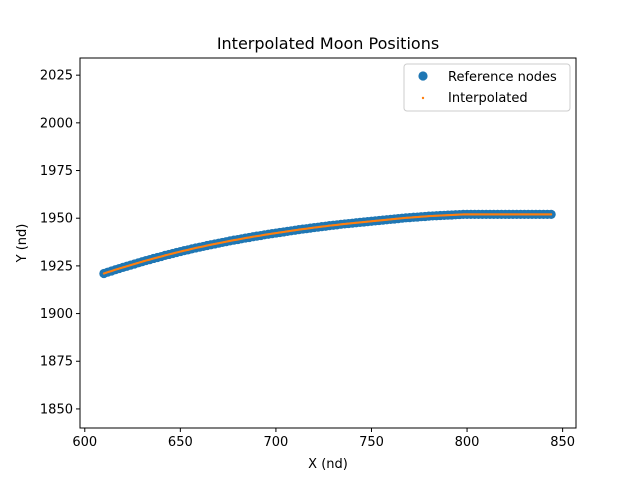 This screenshot has height=480, width=640. I want to click on interpolated-series, so click(327, 244).